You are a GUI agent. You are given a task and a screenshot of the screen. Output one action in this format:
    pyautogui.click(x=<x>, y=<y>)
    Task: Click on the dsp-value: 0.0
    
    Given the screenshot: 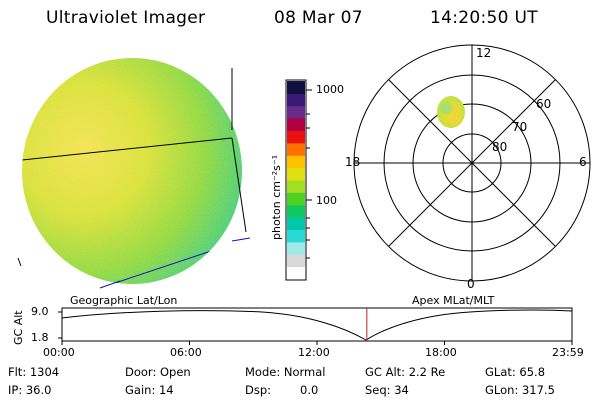 What is the action you would take?
    pyautogui.click(x=309, y=390)
    